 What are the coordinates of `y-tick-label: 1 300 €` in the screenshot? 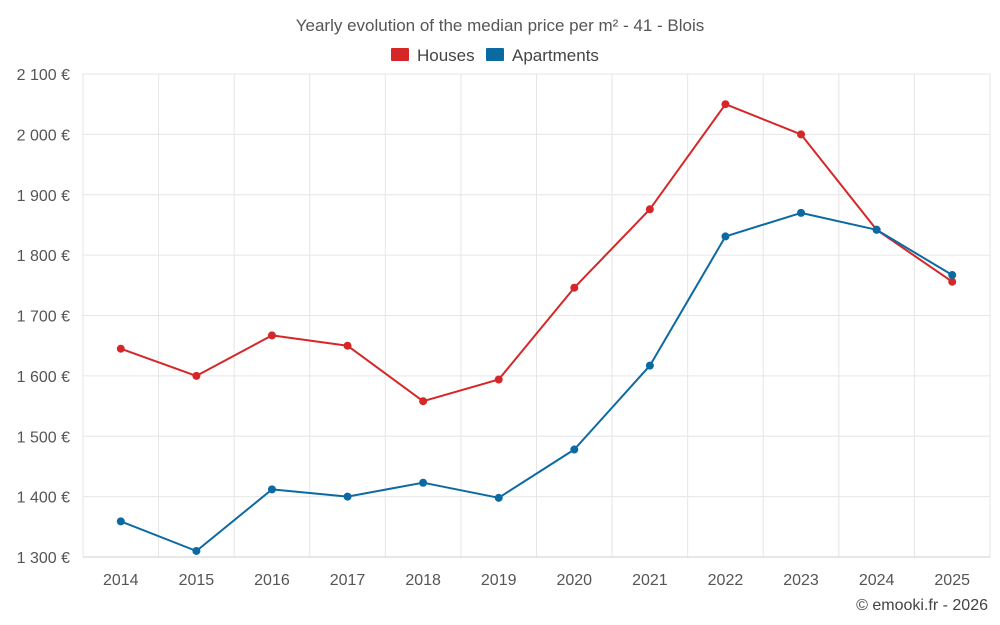 It's located at (43, 558).